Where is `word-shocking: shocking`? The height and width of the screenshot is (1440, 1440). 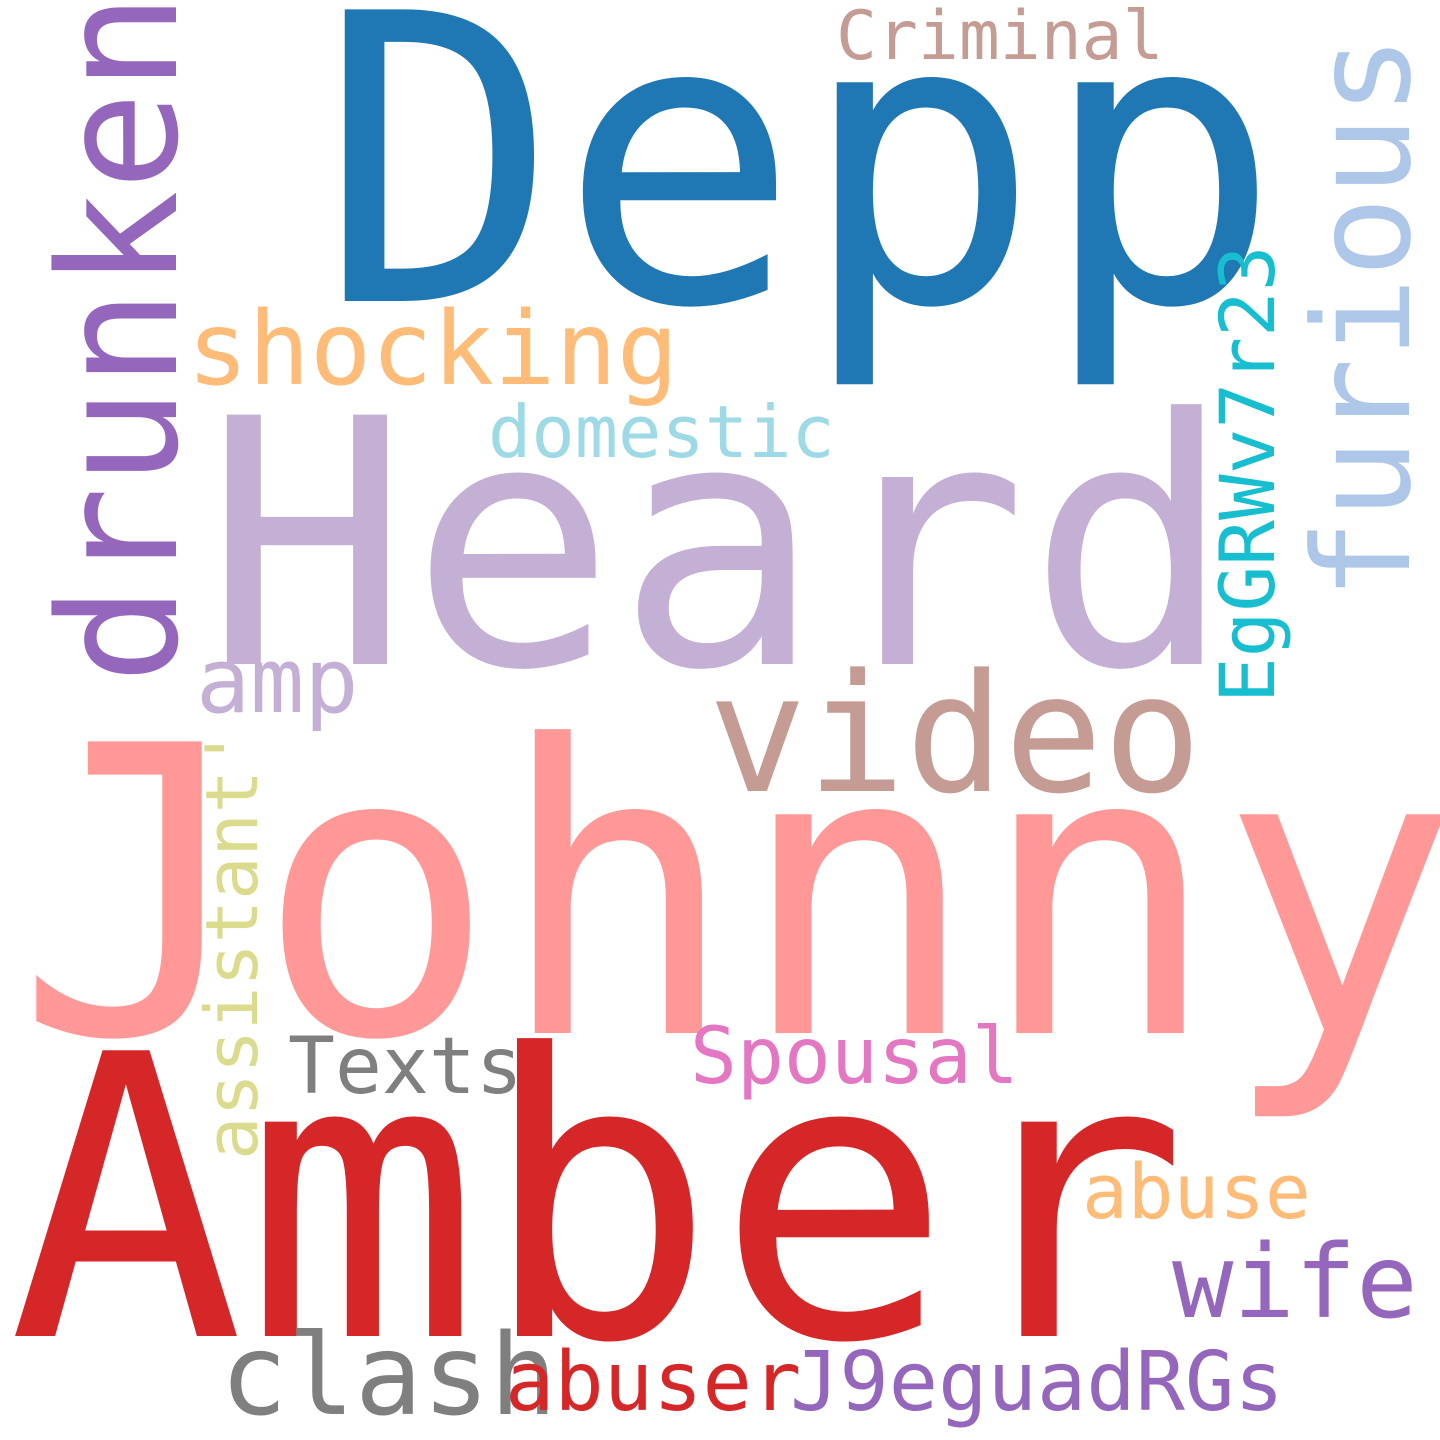
word-shocking: shocking is located at coordinates (433, 349).